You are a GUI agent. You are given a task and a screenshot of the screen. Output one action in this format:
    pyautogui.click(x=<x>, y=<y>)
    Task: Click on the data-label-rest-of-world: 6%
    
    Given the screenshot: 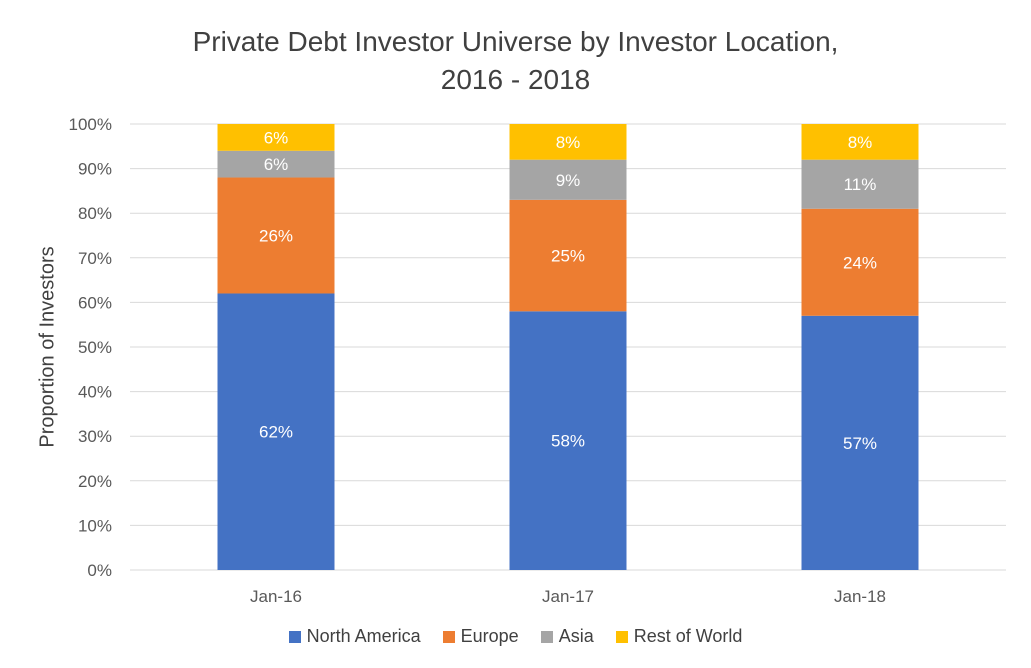 What is the action you would take?
    pyautogui.click(x=276, y=137)
    